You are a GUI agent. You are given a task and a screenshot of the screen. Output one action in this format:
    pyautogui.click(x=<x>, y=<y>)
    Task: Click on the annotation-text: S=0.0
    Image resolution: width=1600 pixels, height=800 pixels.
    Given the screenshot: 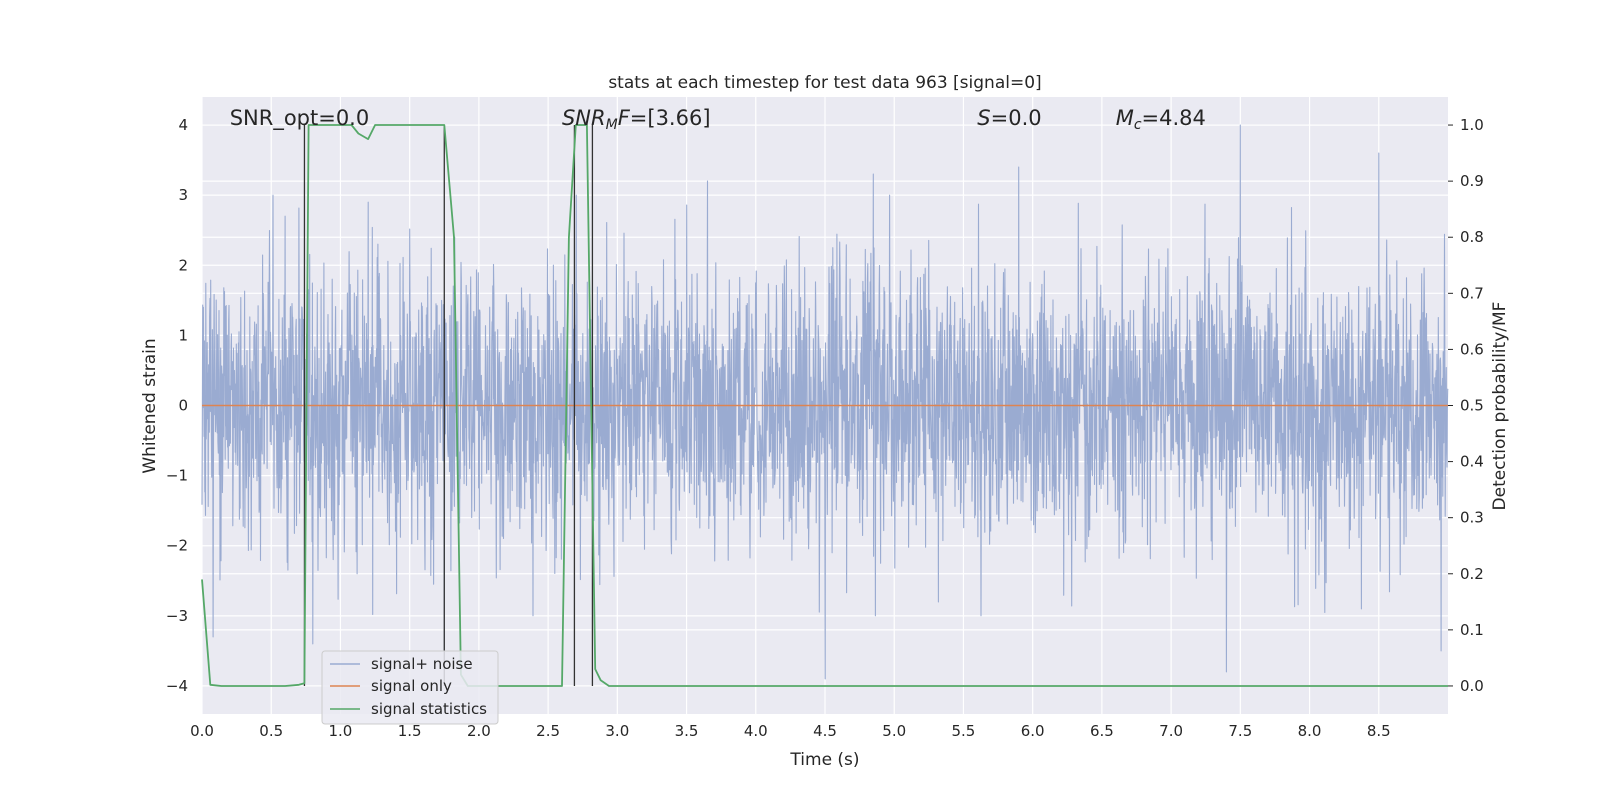 What is the action you would take?
    pyautogui.click(x=1009, y=118)
    